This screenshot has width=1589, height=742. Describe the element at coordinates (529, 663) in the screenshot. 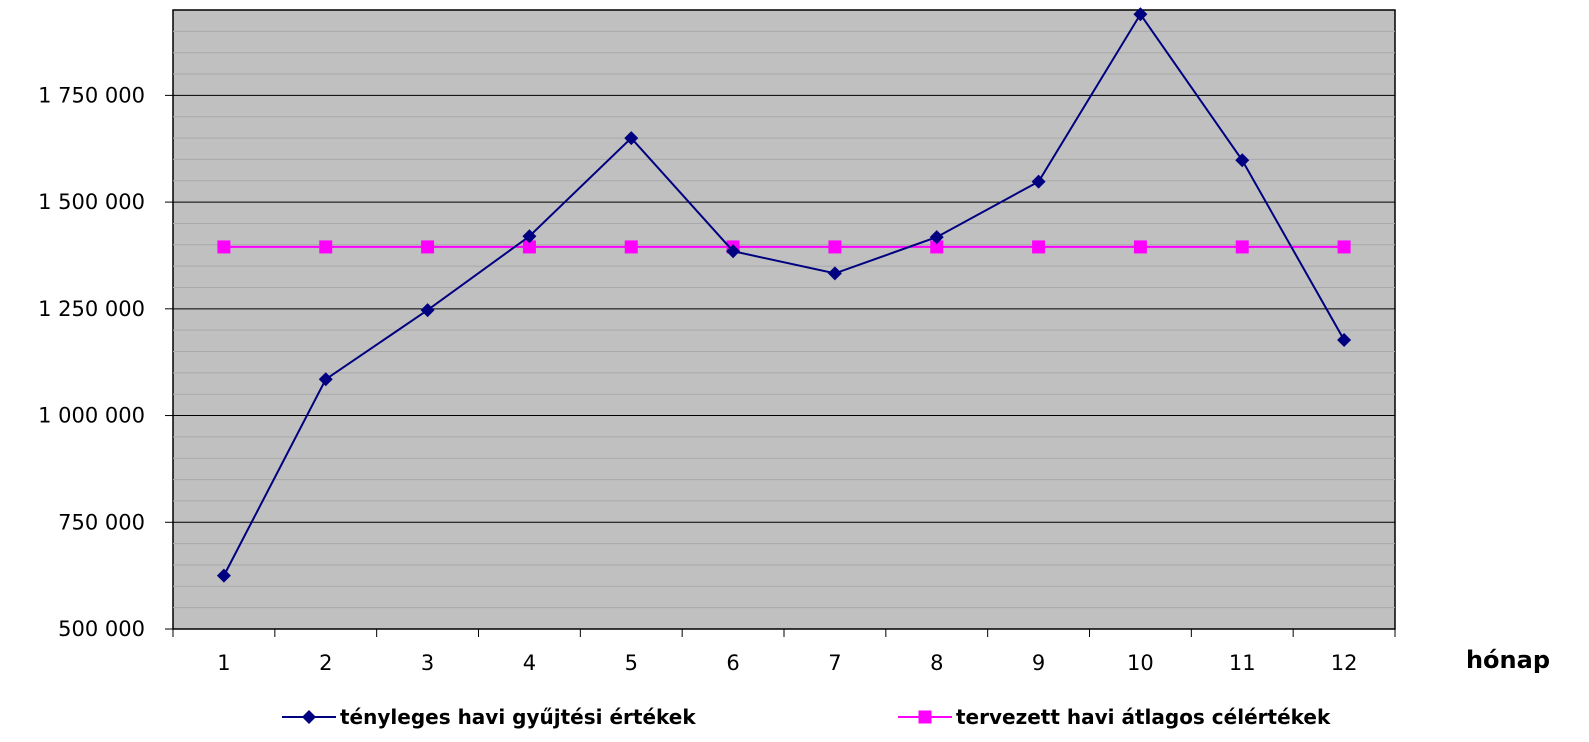

I see `x-tick-label: 4` at that location.